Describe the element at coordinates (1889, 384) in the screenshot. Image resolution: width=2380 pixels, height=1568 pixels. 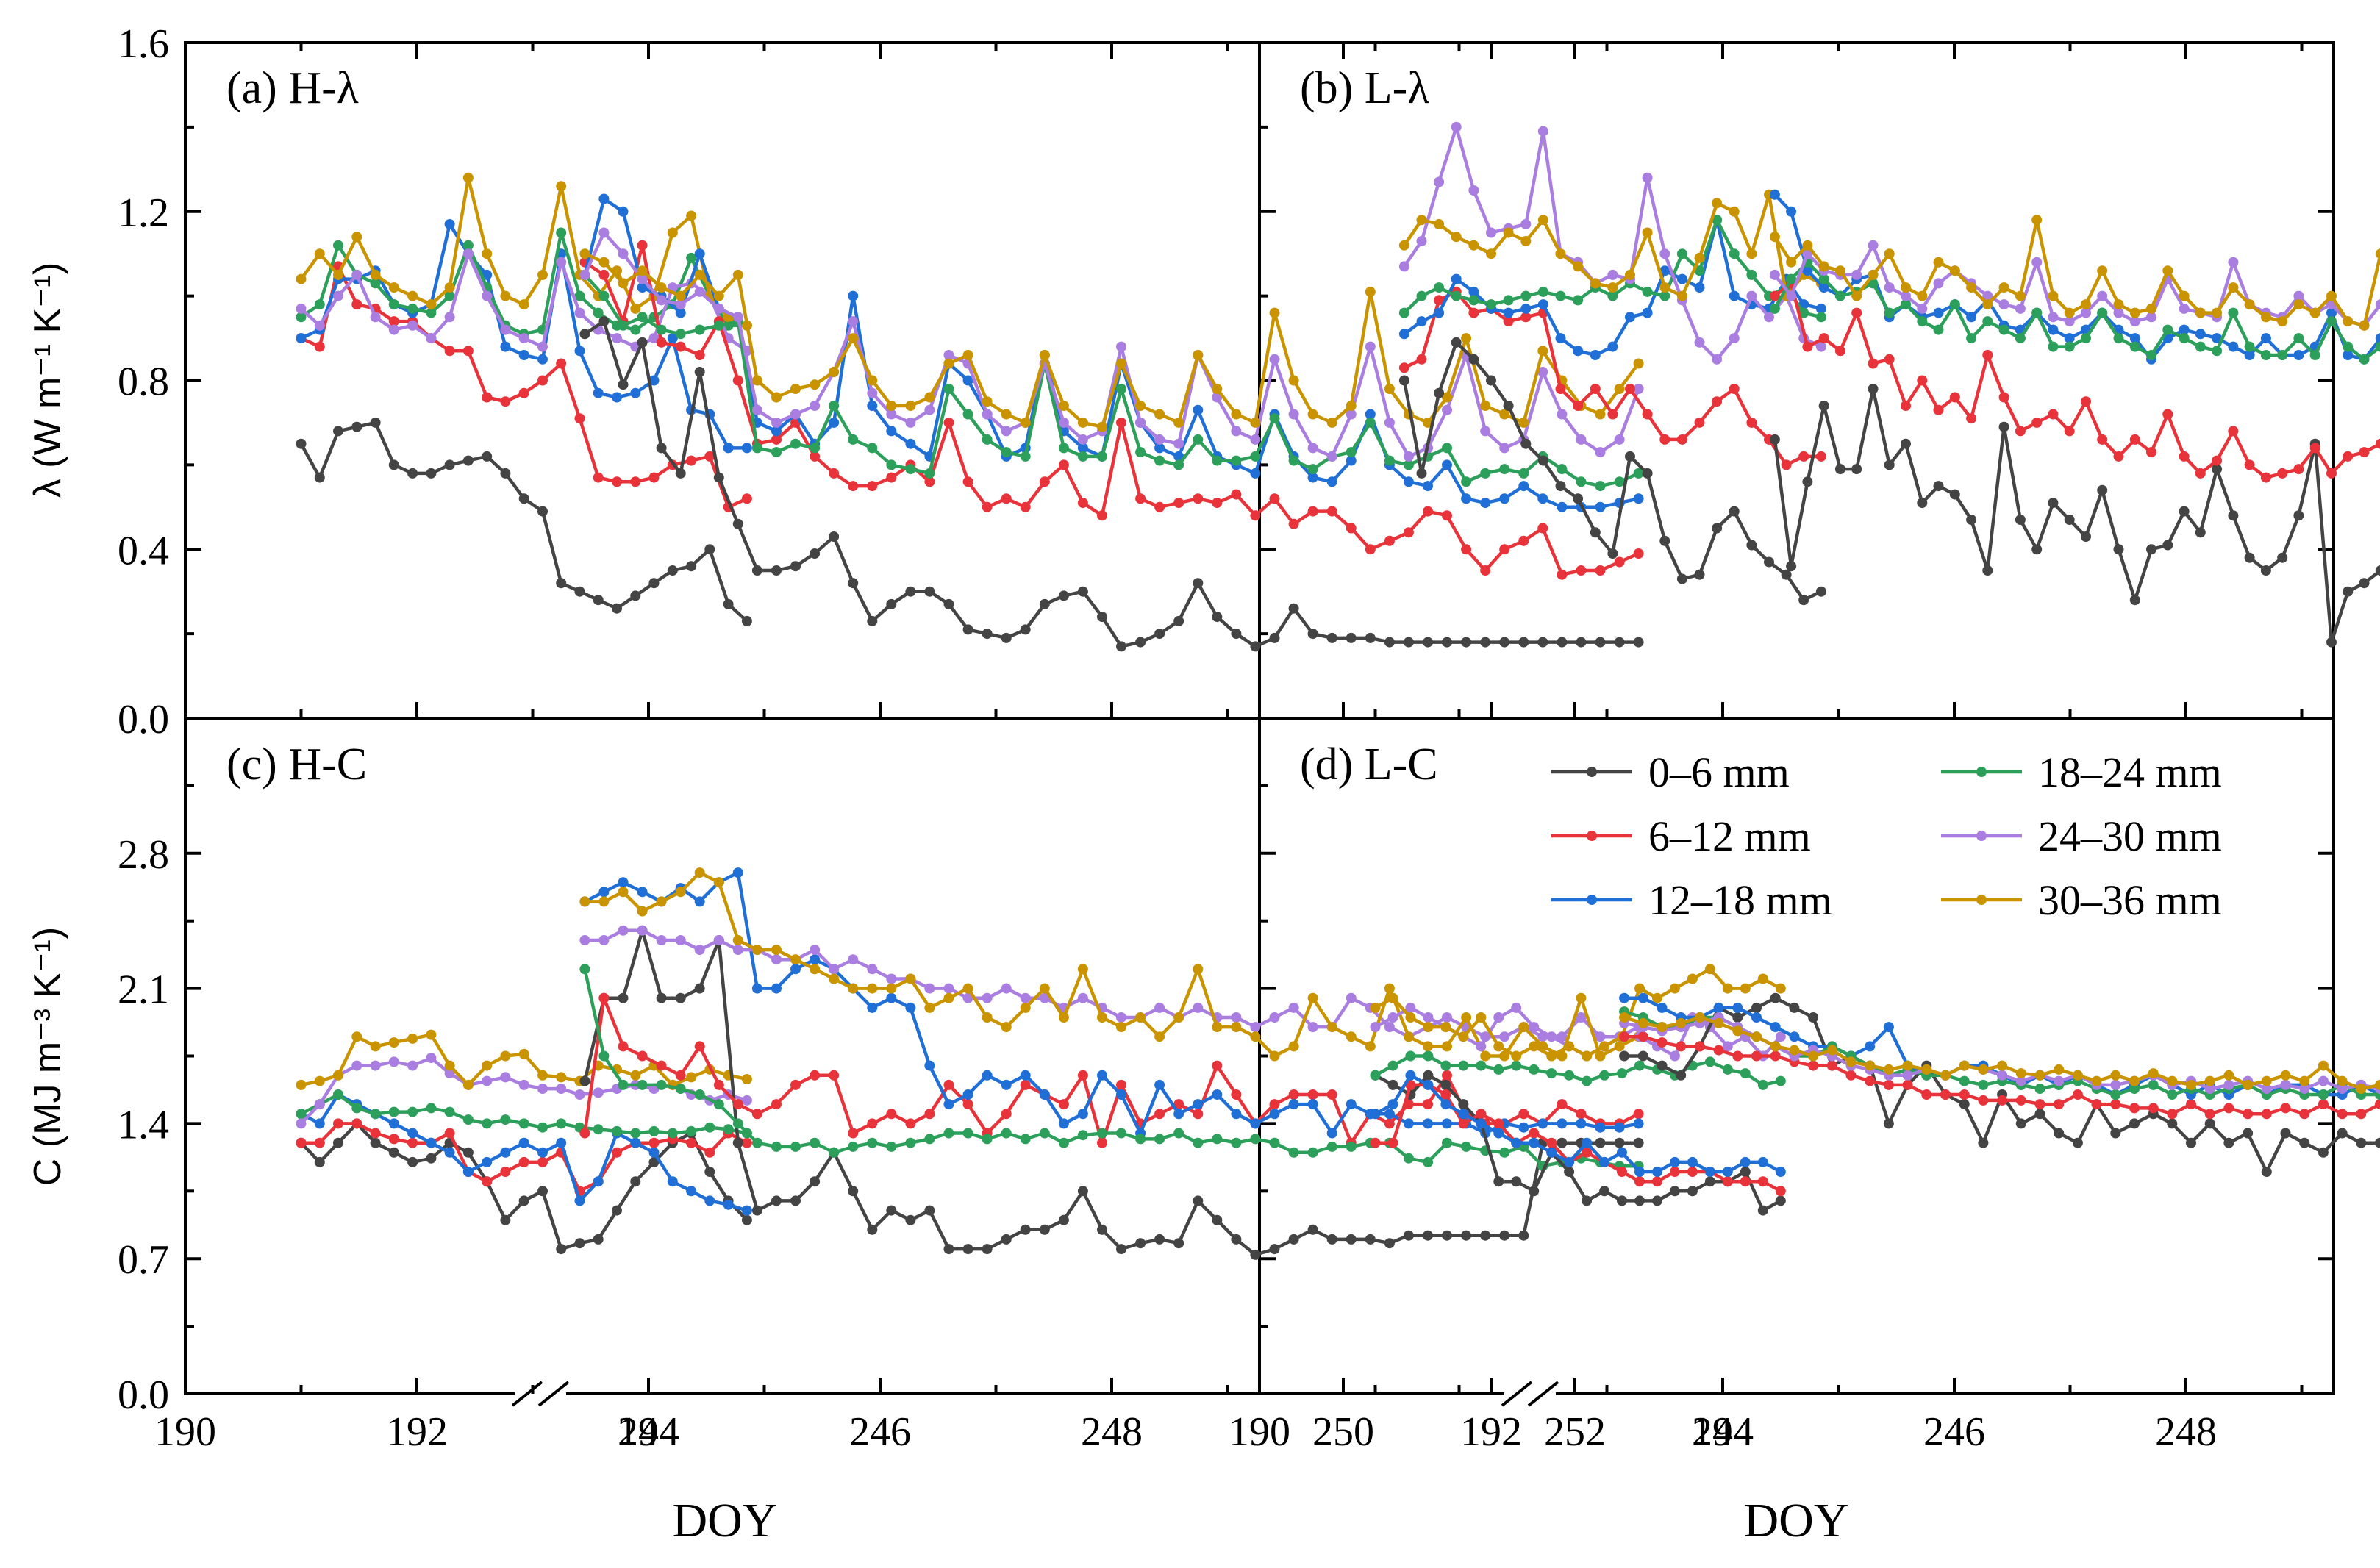
I see `panel-b-series` at that location.